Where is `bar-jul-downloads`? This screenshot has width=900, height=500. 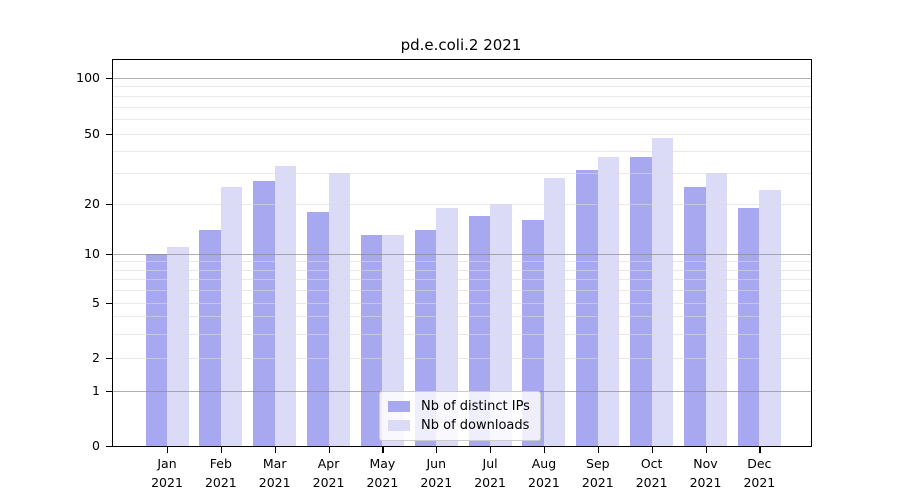 bar-jul-downloads is located at coordinates (501, 325).